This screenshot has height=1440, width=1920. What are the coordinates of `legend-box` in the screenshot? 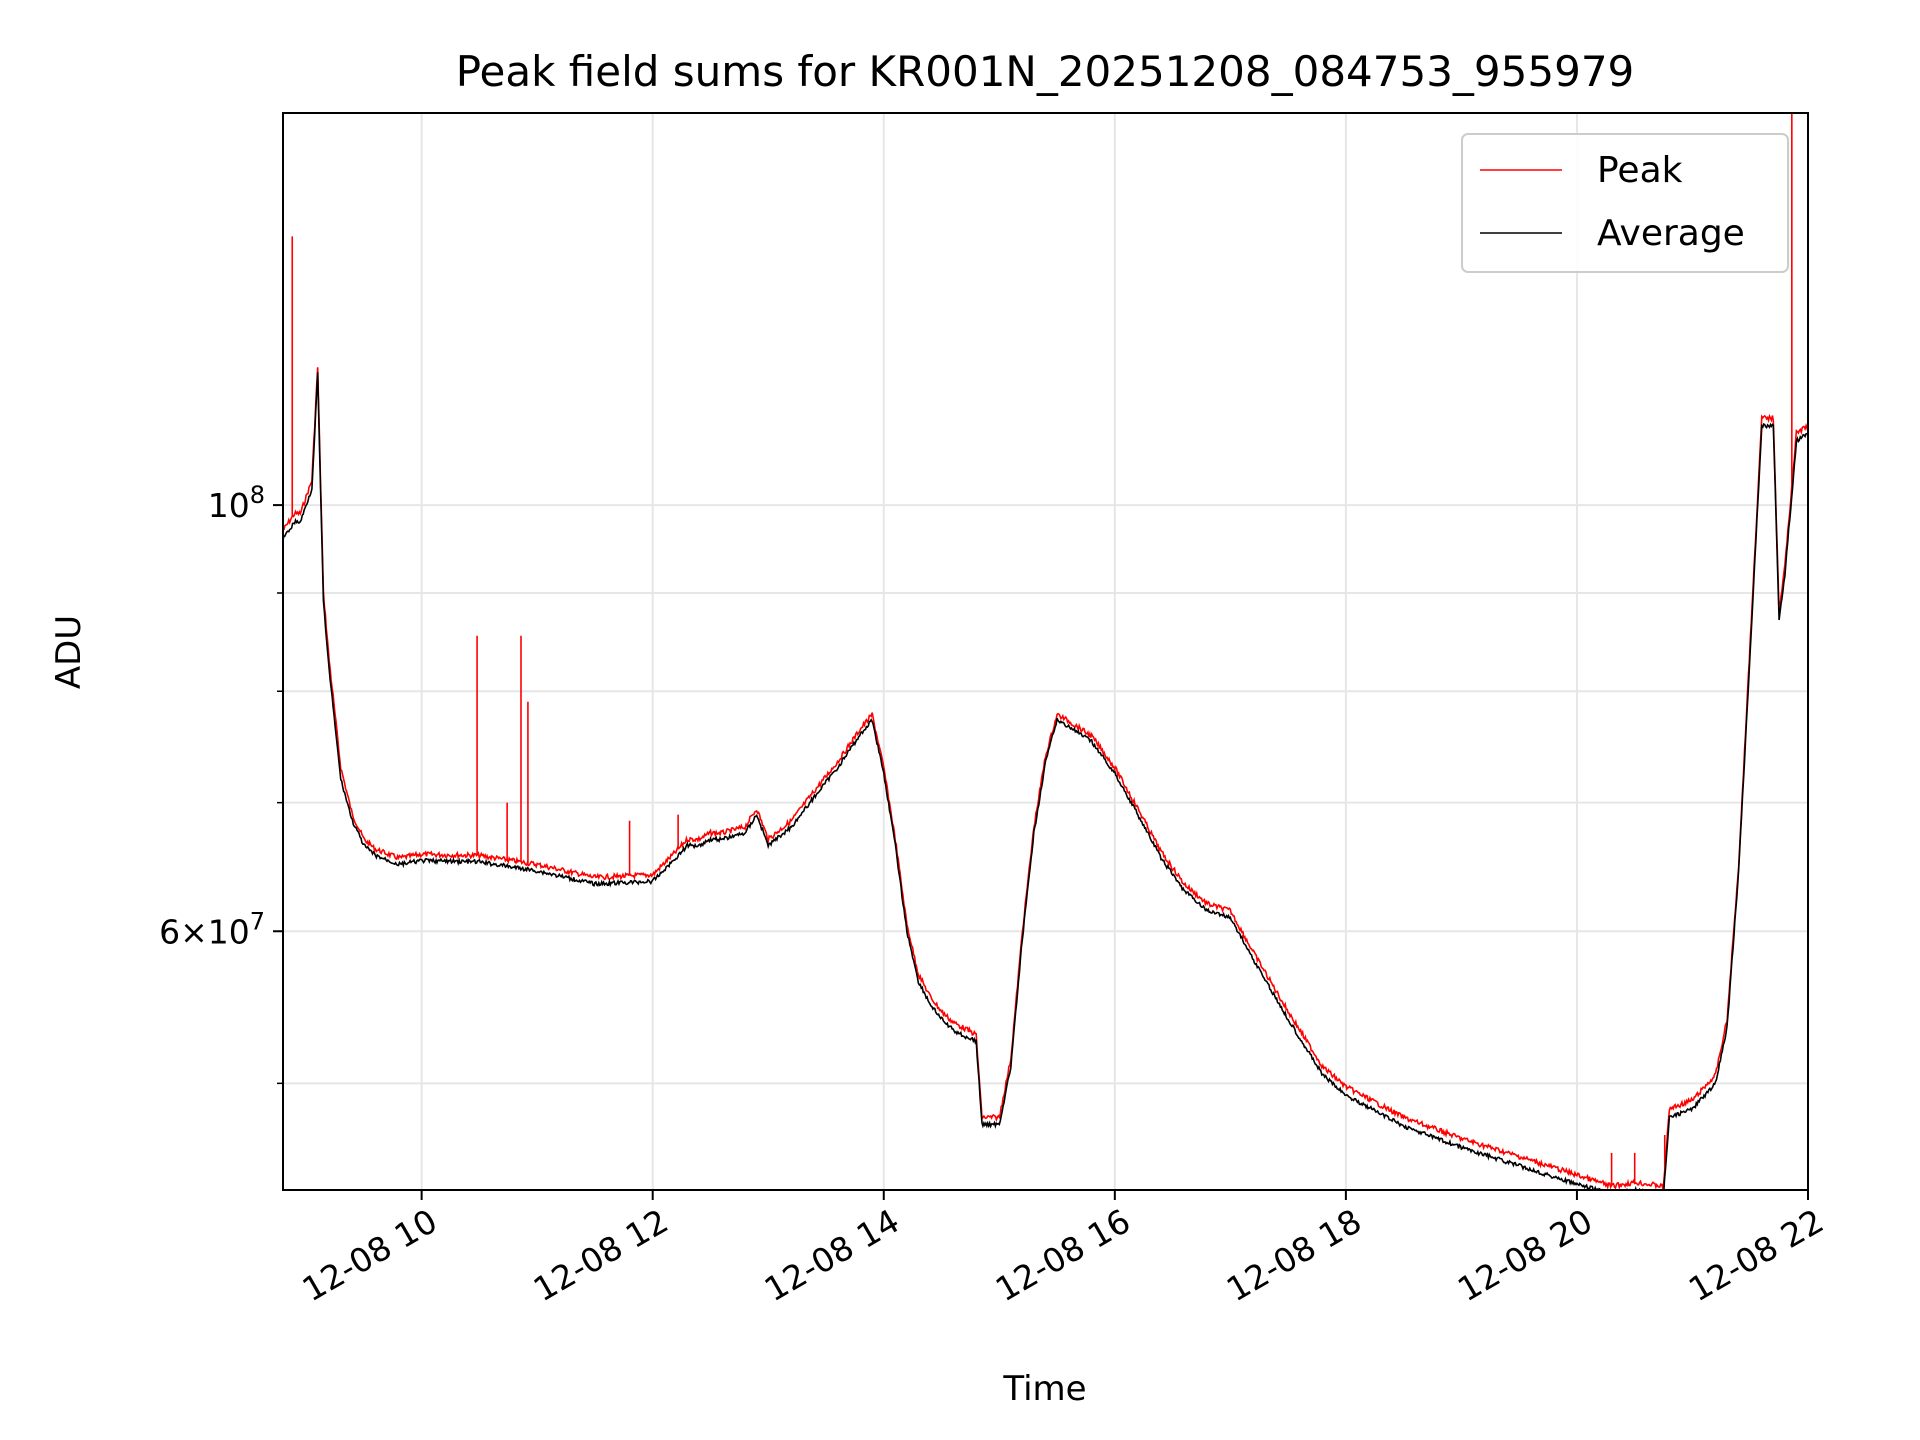 It's located at (1625, 203).